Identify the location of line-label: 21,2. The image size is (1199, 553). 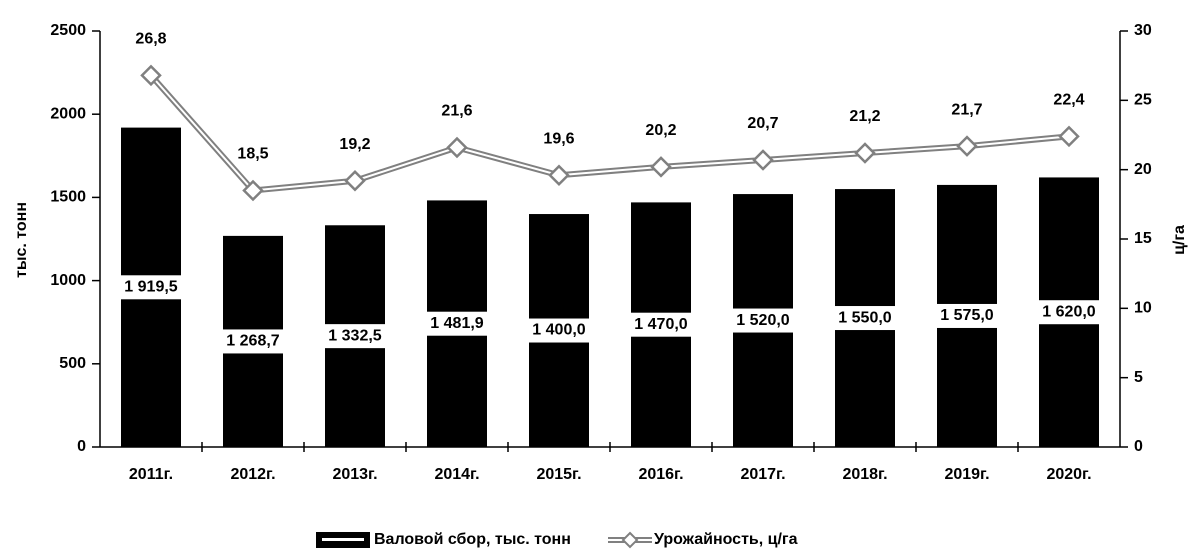
(864, 116).